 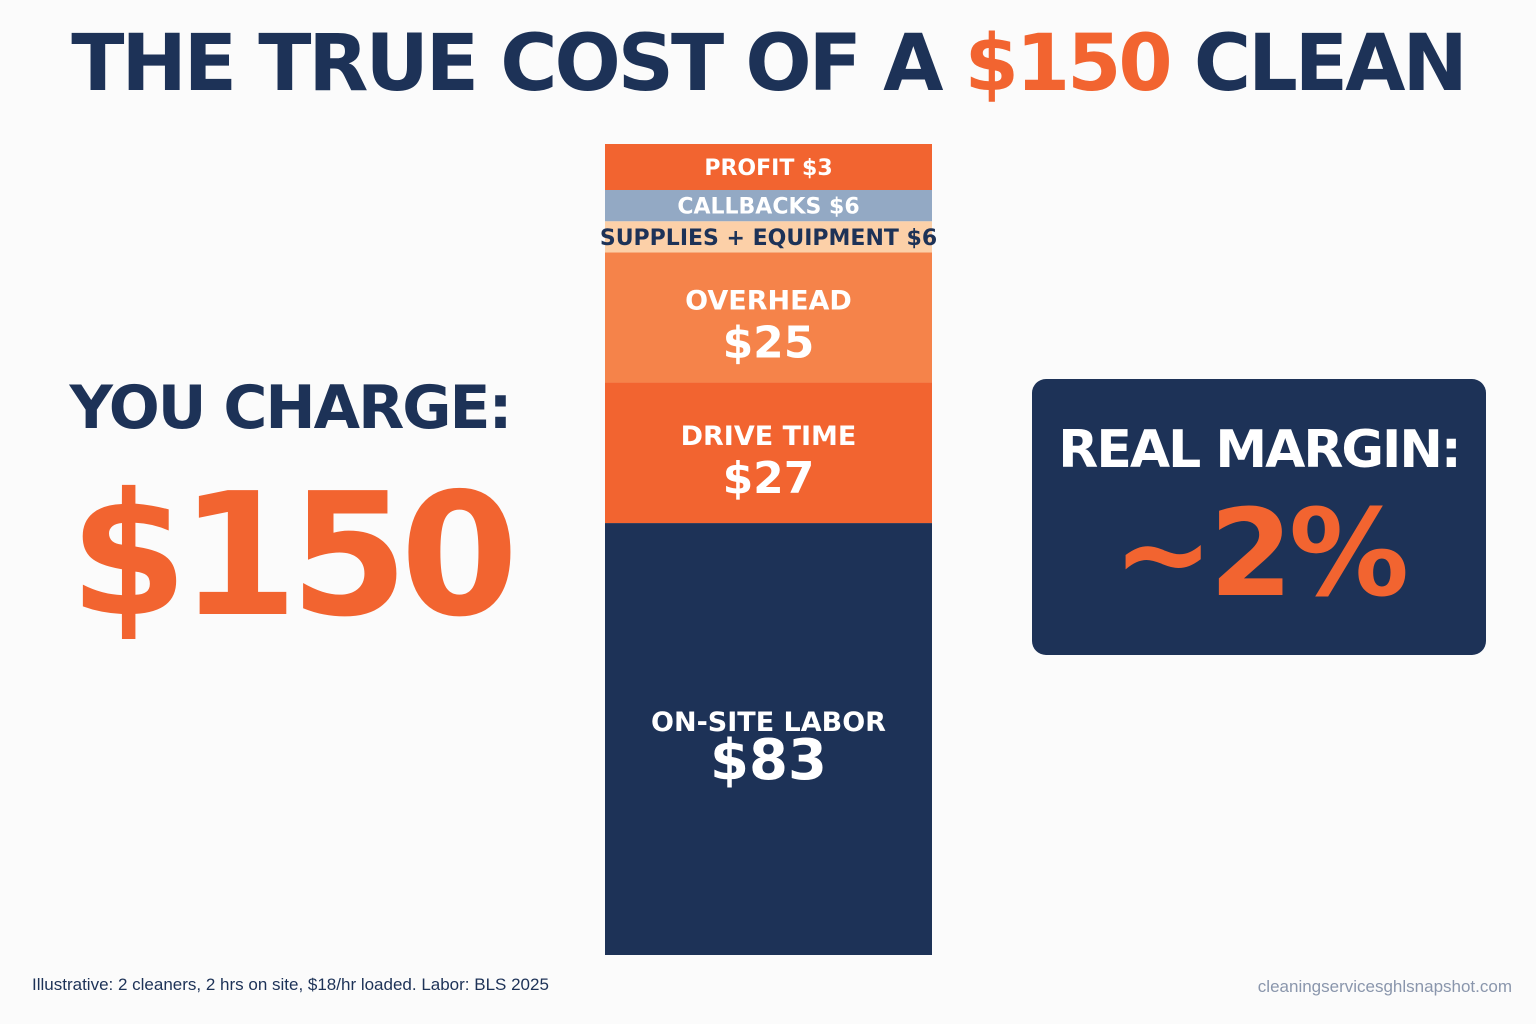 I want to click on bar-segment-on-site-labor, so click(x=768, y=739).